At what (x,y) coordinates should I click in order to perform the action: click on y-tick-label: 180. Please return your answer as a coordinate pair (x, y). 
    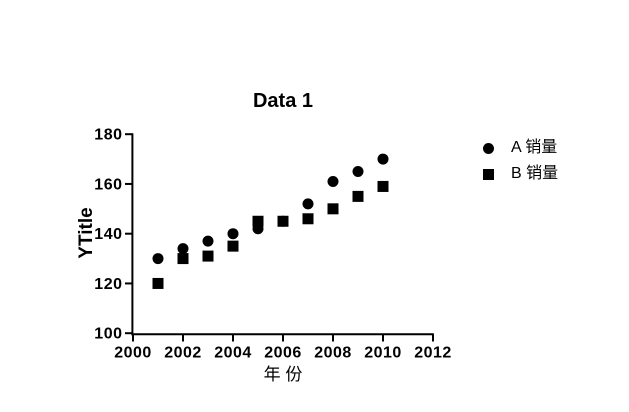
    Looking at the image, I should click on (108, 135).